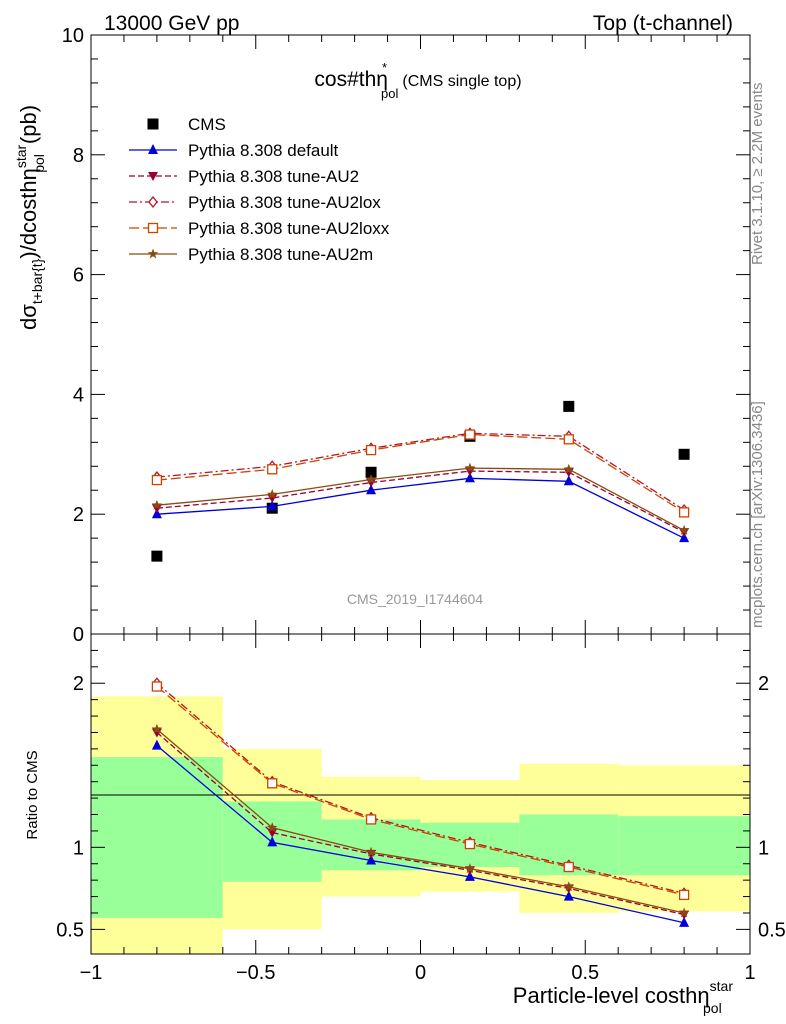 Image resolution: width=786 pixels, height=1024 pixels. Describe the element at coordinates (255, 973) in the screenshot. I see `x-tick-label: −0.5` at that location.